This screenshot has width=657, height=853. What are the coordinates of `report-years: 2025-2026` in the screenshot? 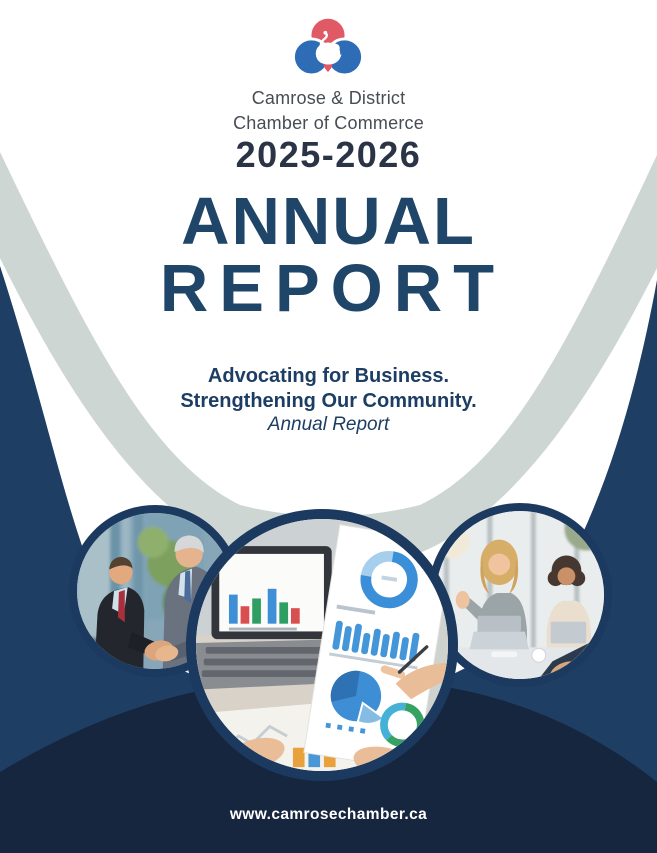 It's located at (328, 154).